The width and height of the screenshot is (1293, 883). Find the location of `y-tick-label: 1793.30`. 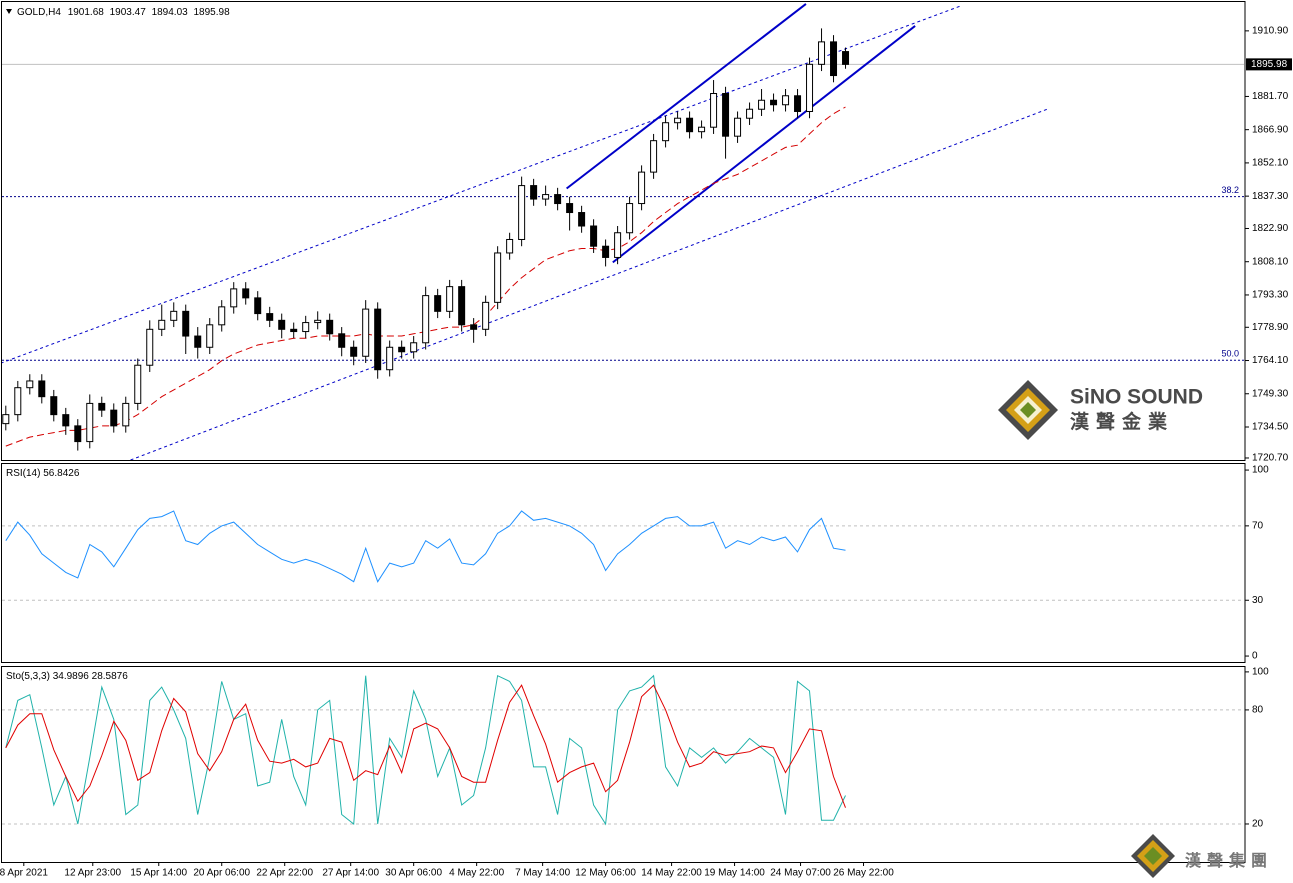

y-tick-label: 1793.30 is located at coordinates (1270, 295).